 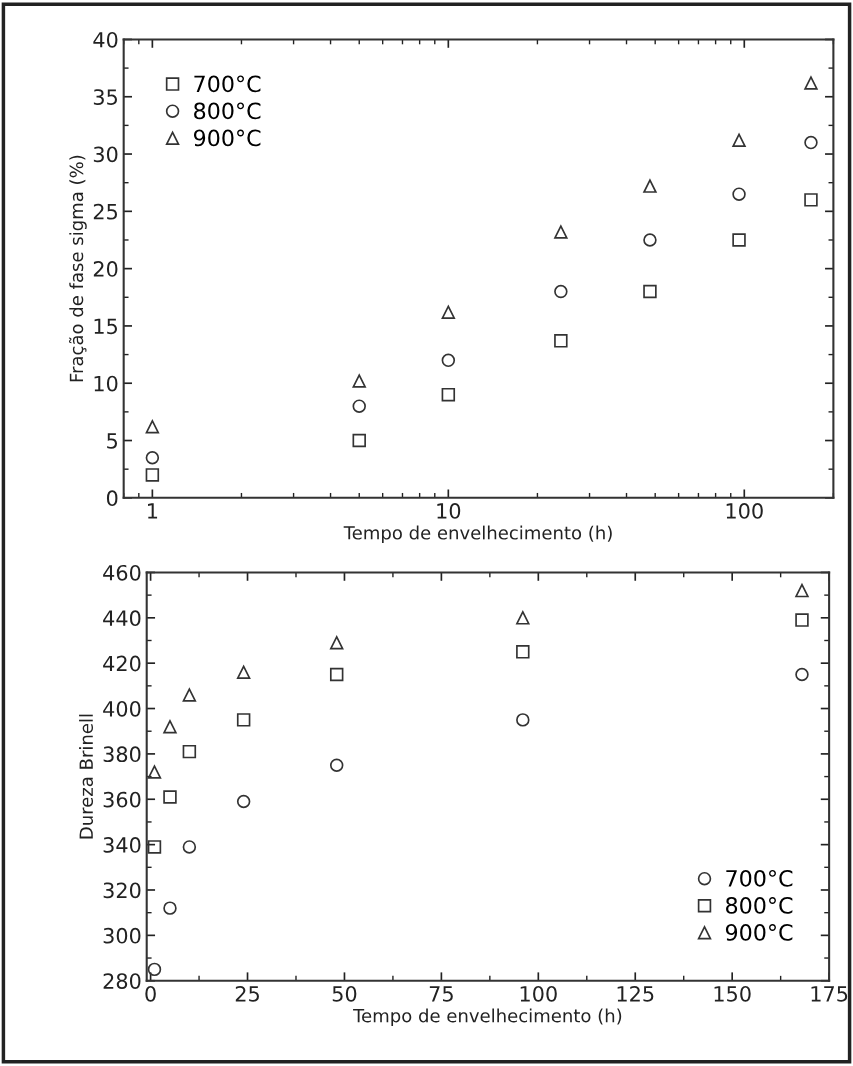 I want to click on y-tick-label: 420, so click(x=122, y=663).